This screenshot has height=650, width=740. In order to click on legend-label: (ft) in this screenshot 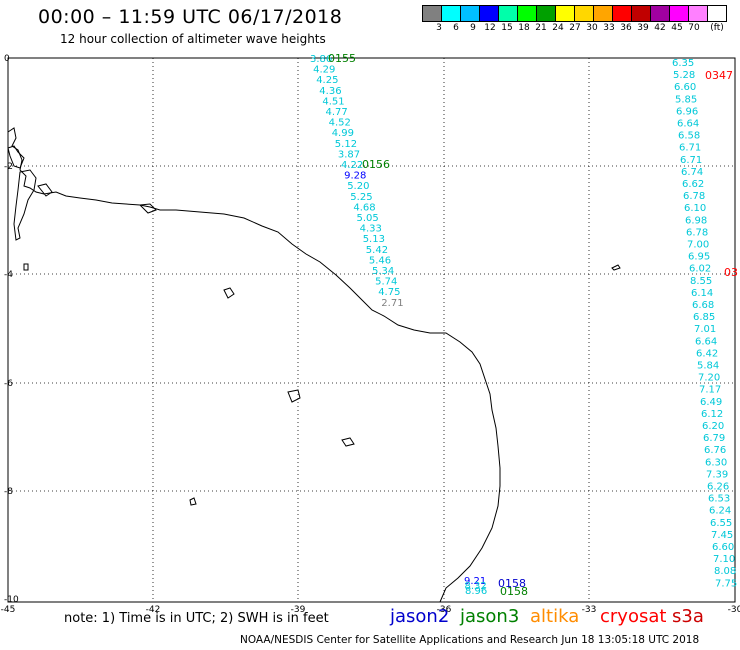, I will do `click(717, 28)`.